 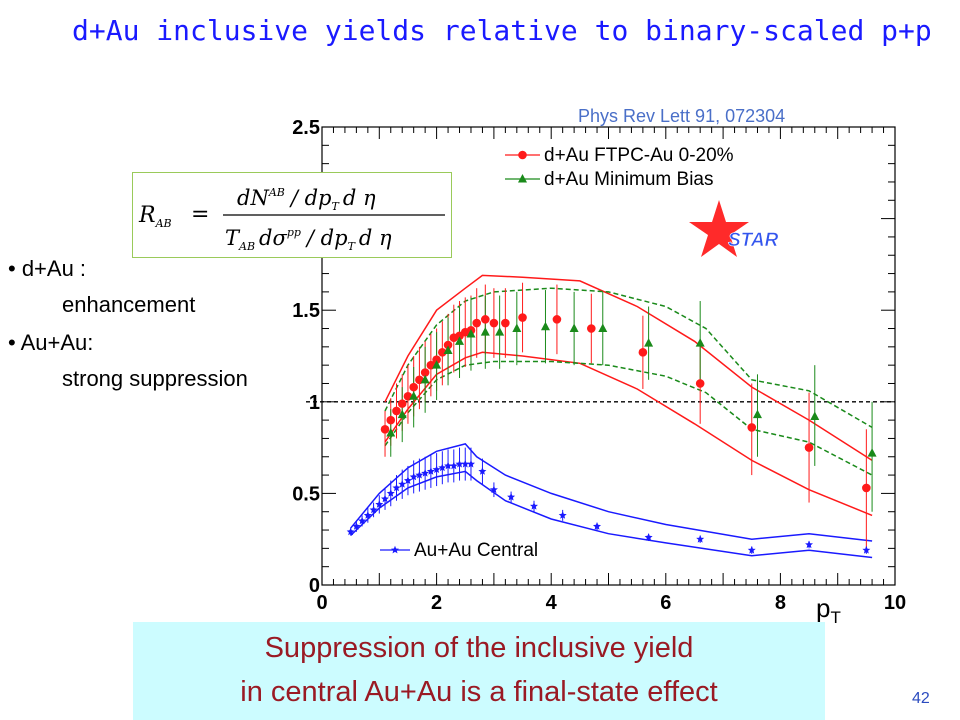 What do you see at coordinates (753, 240) in the screenshot?
I see `star-logo-text: STAR` at bounding box center [753, 240].